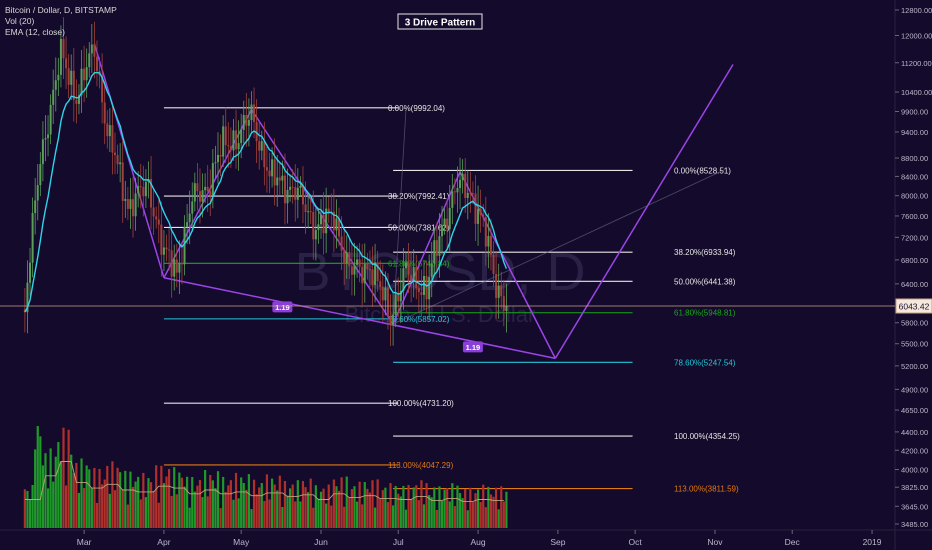 The width and height of the screenshot is (932, 550). I want to click on y-tick-label: 4400.00, so click(914, 432).